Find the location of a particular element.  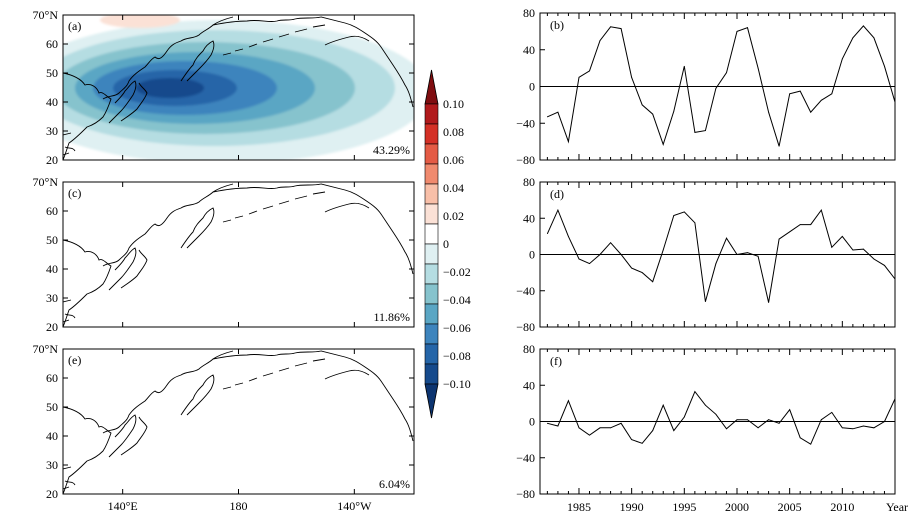

map-a-lat-label: 60 is located at coordinates (52, 44).